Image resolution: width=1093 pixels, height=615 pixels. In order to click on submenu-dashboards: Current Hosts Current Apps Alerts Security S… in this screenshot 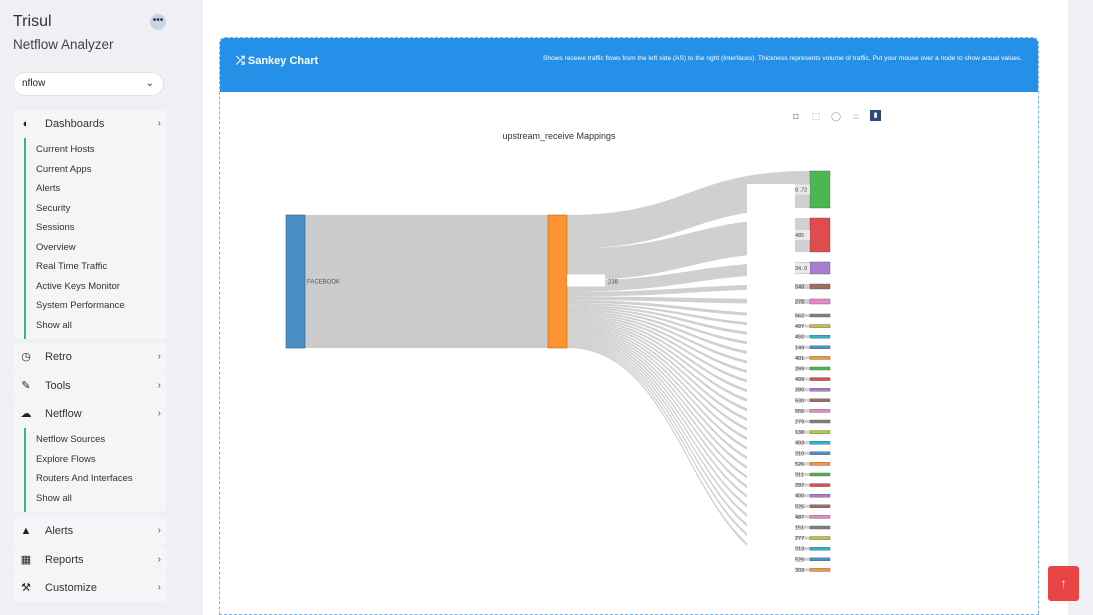, I will do `click(95, 238)`.